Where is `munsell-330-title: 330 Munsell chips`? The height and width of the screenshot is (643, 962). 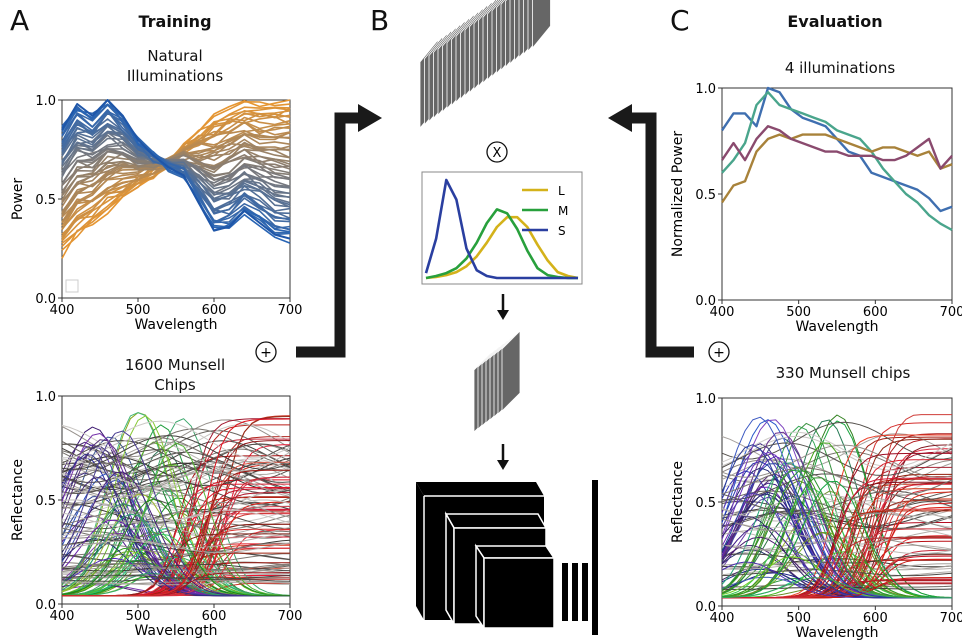 munsell-330-title: 330 Munsell chips is located at coordinates (843, 373).